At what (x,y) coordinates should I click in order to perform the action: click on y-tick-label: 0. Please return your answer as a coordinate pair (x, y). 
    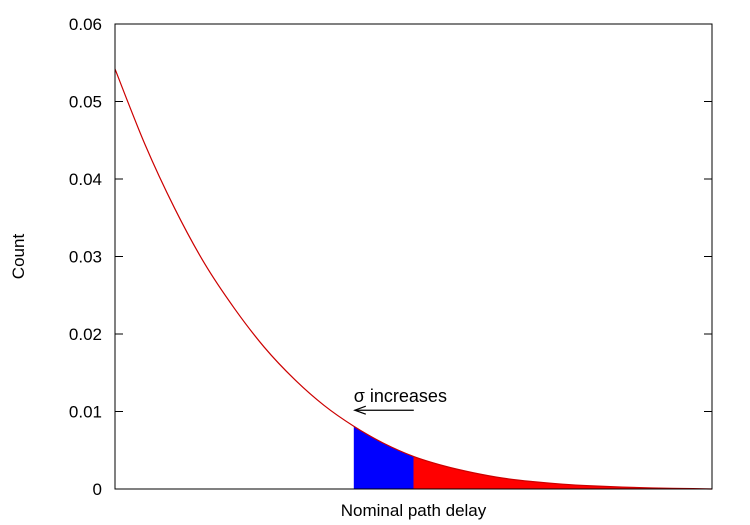
    Looking at the image, I should click on (97, 489).